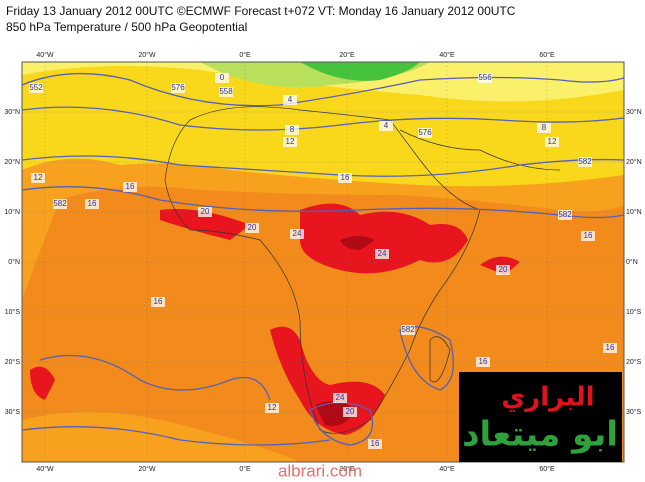 The width and height of the screenshot is (645, 482). I want to click on lat-label-left: 30°S, so click(13, 412).